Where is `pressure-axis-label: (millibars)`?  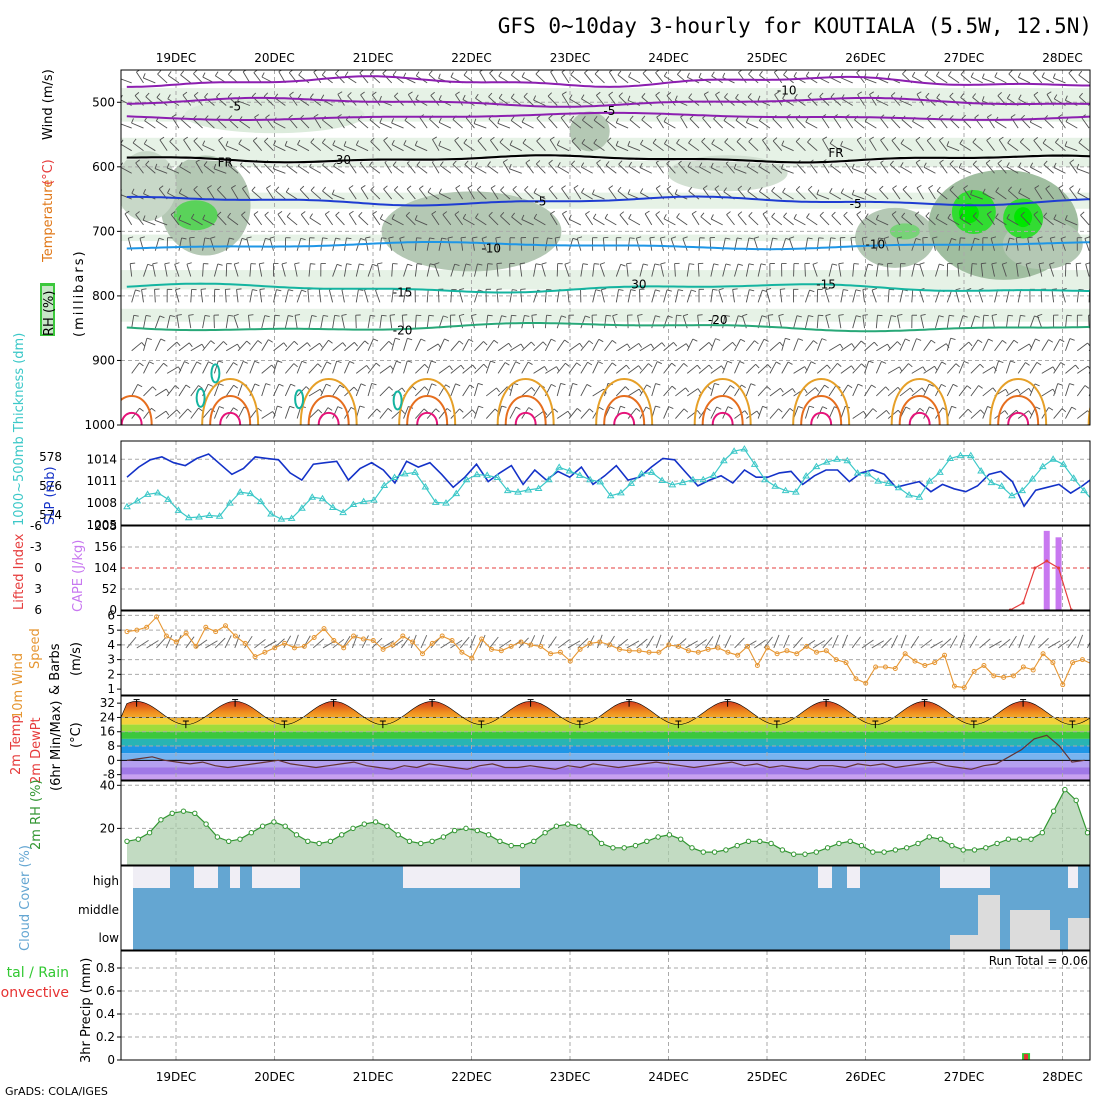 pressure-axis-label: (millibars) is located at coordinates (79, 293).